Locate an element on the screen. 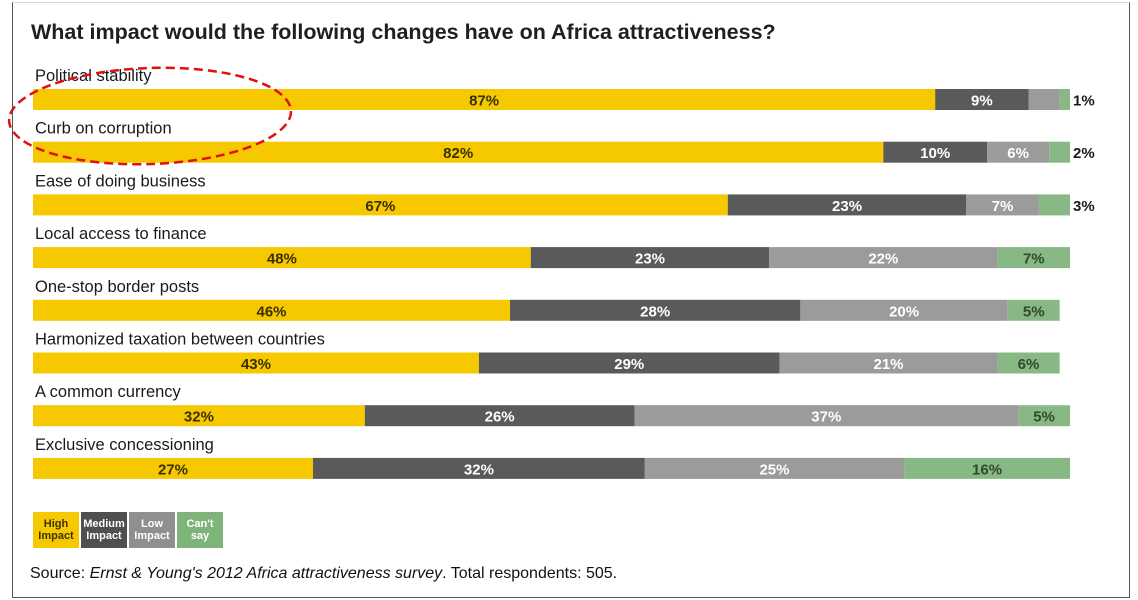 This screenshot has height=600, width=1138. data-label: 20% is located at coordinates (904, 311).